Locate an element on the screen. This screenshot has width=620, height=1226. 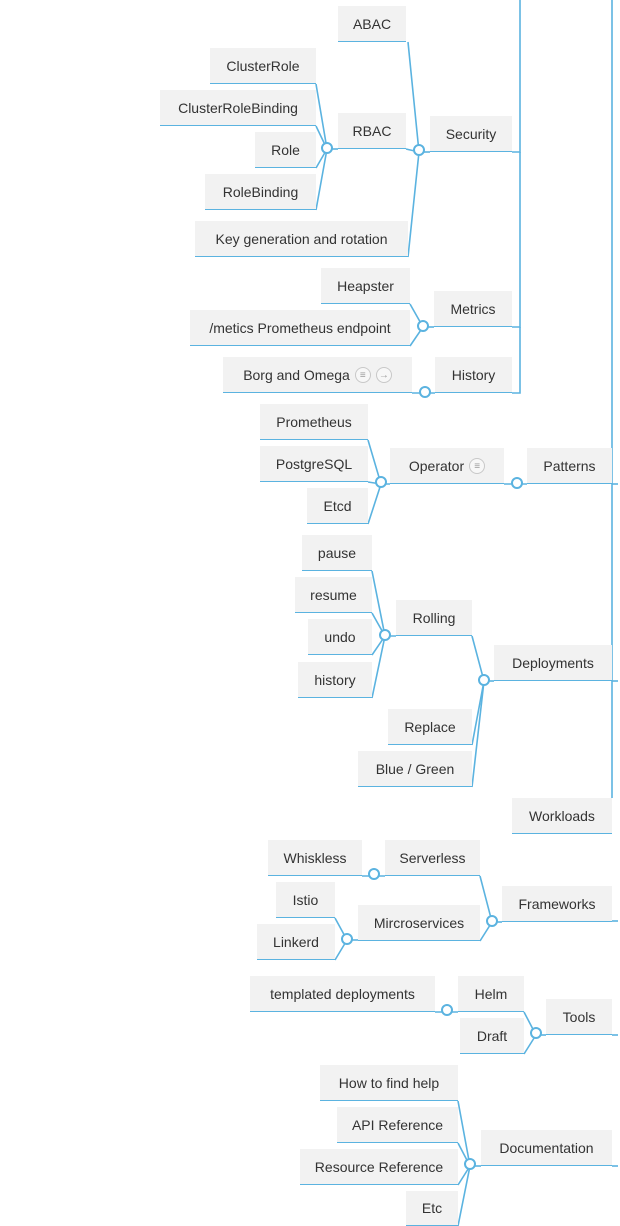
node-key-generation: Key generation and rotation is located at coordinates (301, 239).